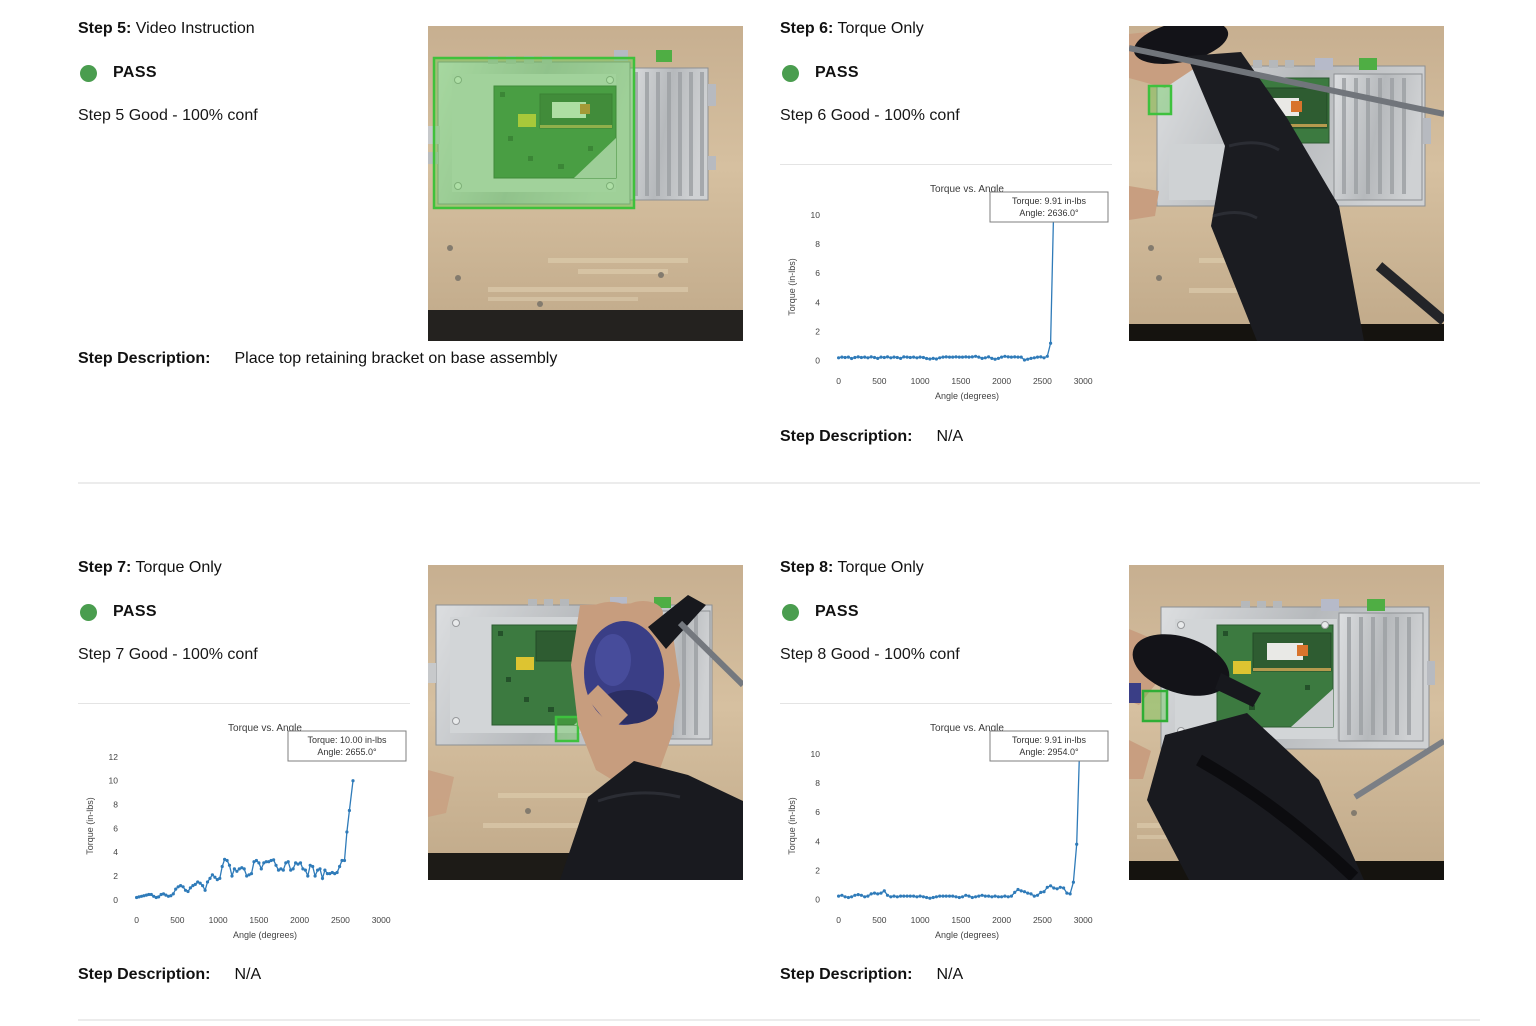 This screenshot has height=1026, width=1536. Describe the element at coordinates (168, 654) in the screenshot. I see `step7-result-text: Step 7 Good - 100% conf` at that location.